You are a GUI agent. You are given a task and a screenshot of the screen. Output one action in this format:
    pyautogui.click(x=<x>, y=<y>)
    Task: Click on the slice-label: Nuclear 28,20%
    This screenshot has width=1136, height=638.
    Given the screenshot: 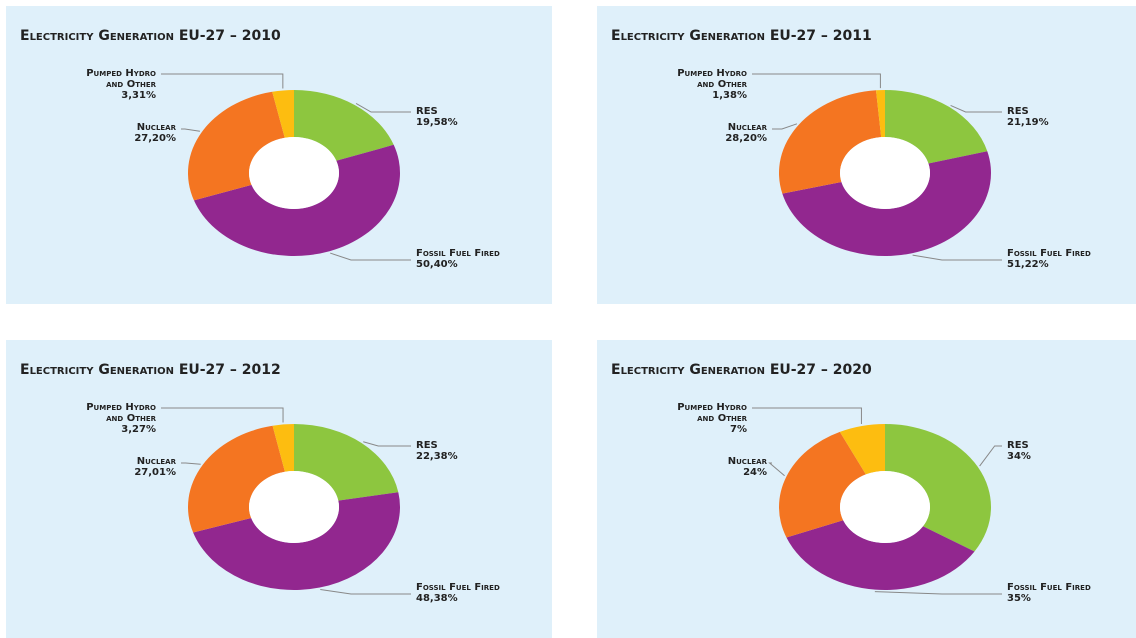 What is the action you would take?
    pyautogui.click(x=722, y=133)
    